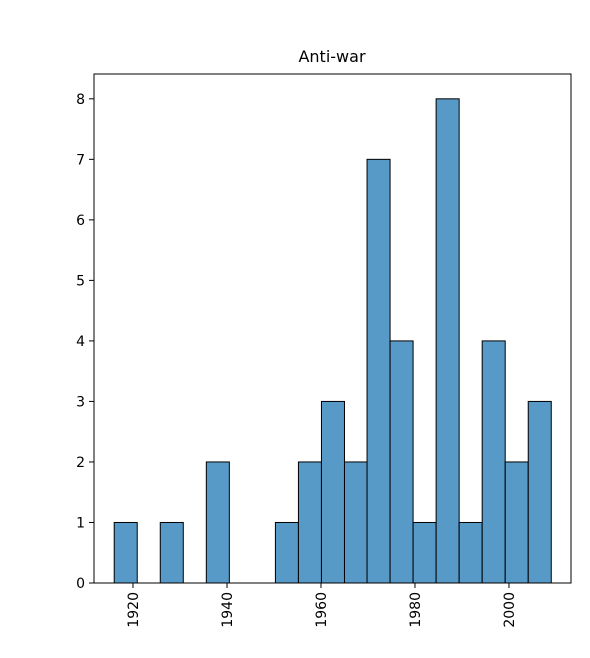  I want to click on y-tick-label: 8, so click(80, 100).